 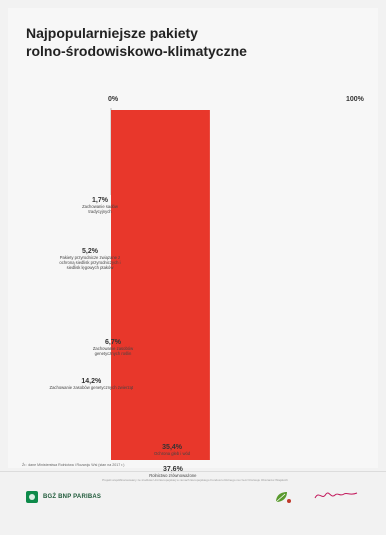 I want to click on bar-value-label: 1,7%, so click(x=100, y=200).